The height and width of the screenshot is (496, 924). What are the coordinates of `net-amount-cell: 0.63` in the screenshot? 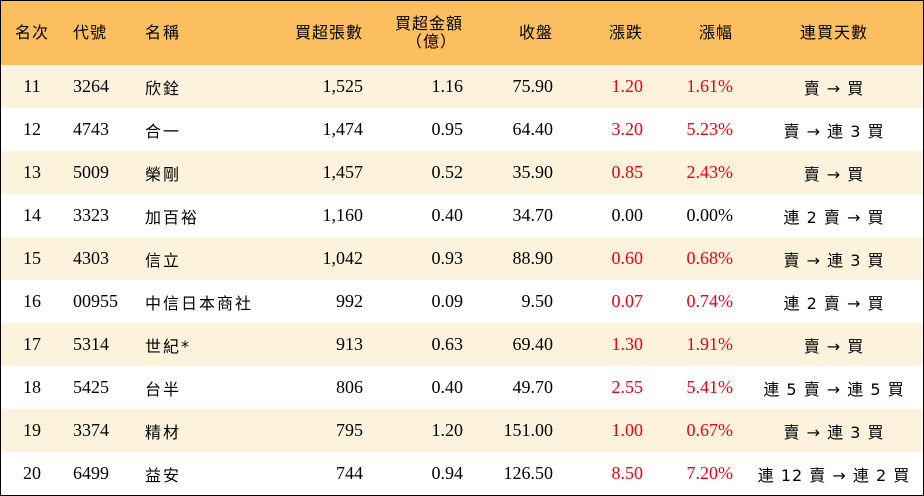 It's located at (447, 344).